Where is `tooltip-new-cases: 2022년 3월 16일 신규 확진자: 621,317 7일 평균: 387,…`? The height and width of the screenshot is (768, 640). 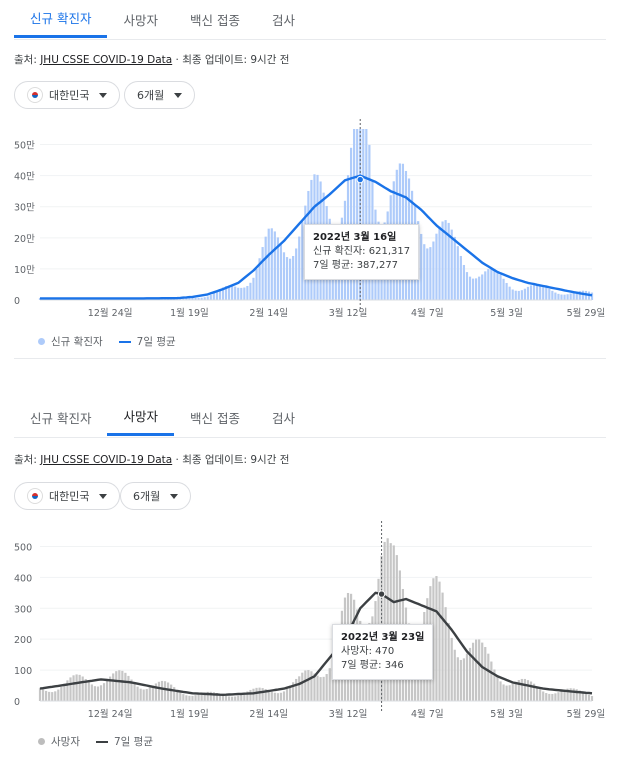
tooltip-new-cases: 2022년 3월 16일 신규 확진자: 621,317 7일 평균: 387,… is located at coordinates (362, 252).